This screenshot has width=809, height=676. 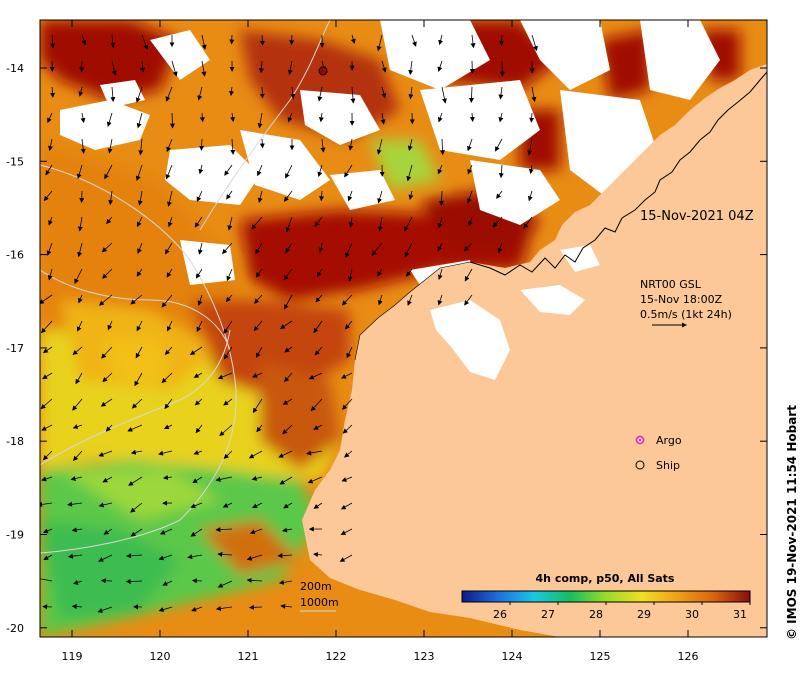 I want to click on latitude-tick-label: -18, so click(x=15, y=441).